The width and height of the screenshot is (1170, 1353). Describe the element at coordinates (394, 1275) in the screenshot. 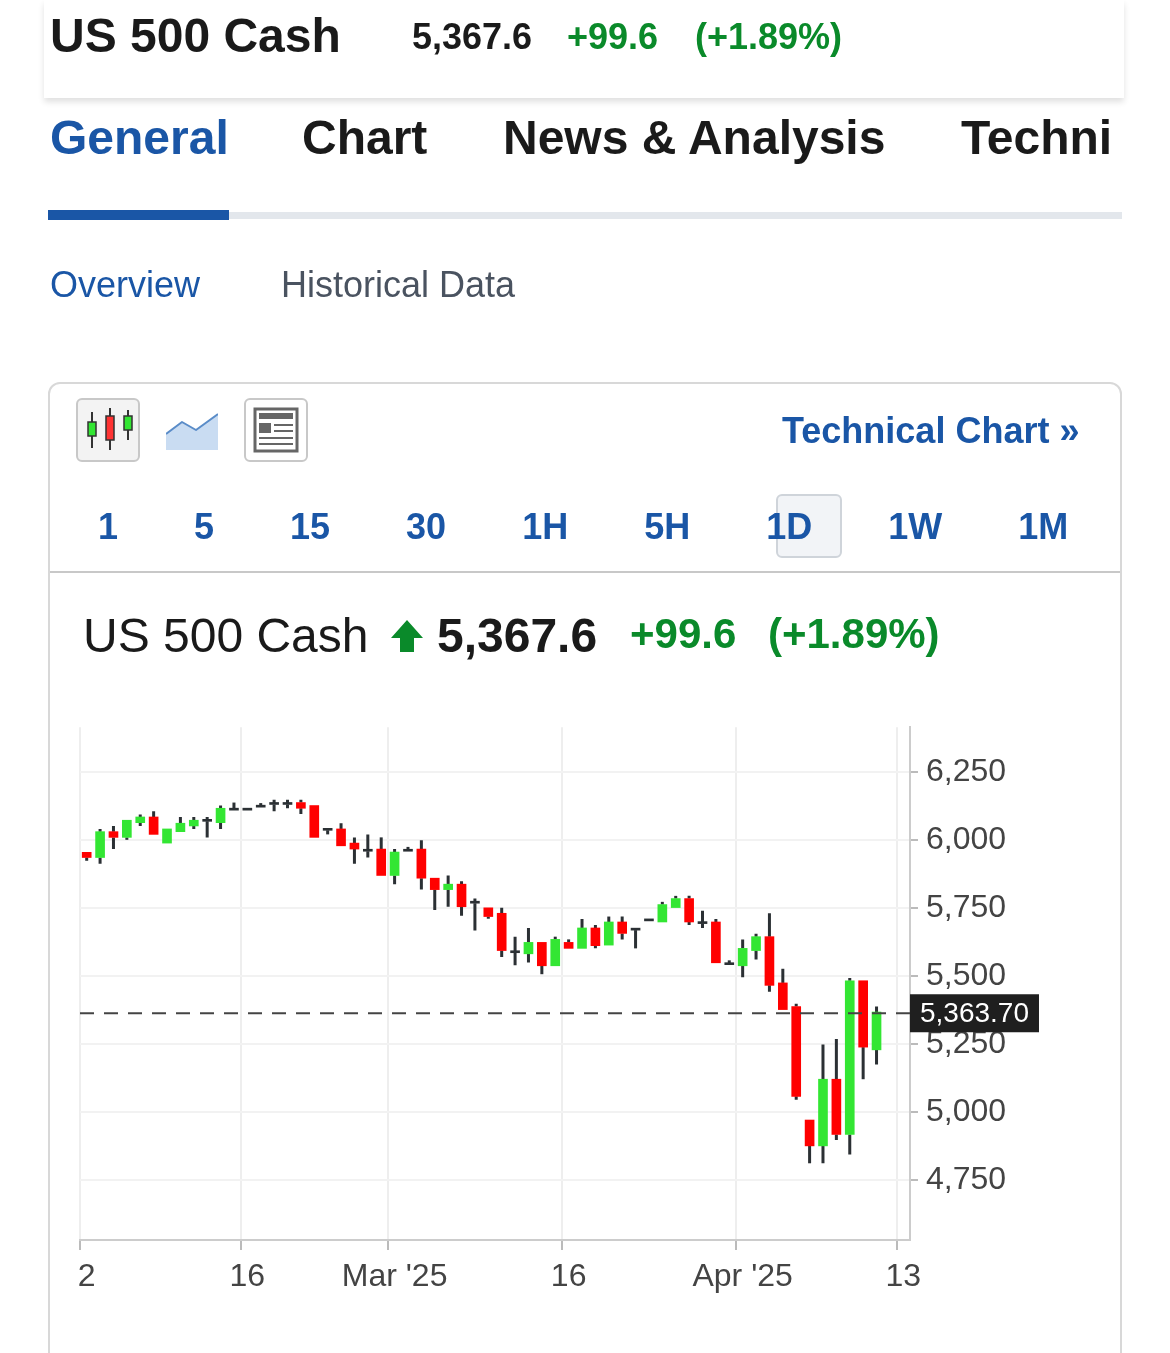

I see `x-tick-label: Mar '25` at that location.